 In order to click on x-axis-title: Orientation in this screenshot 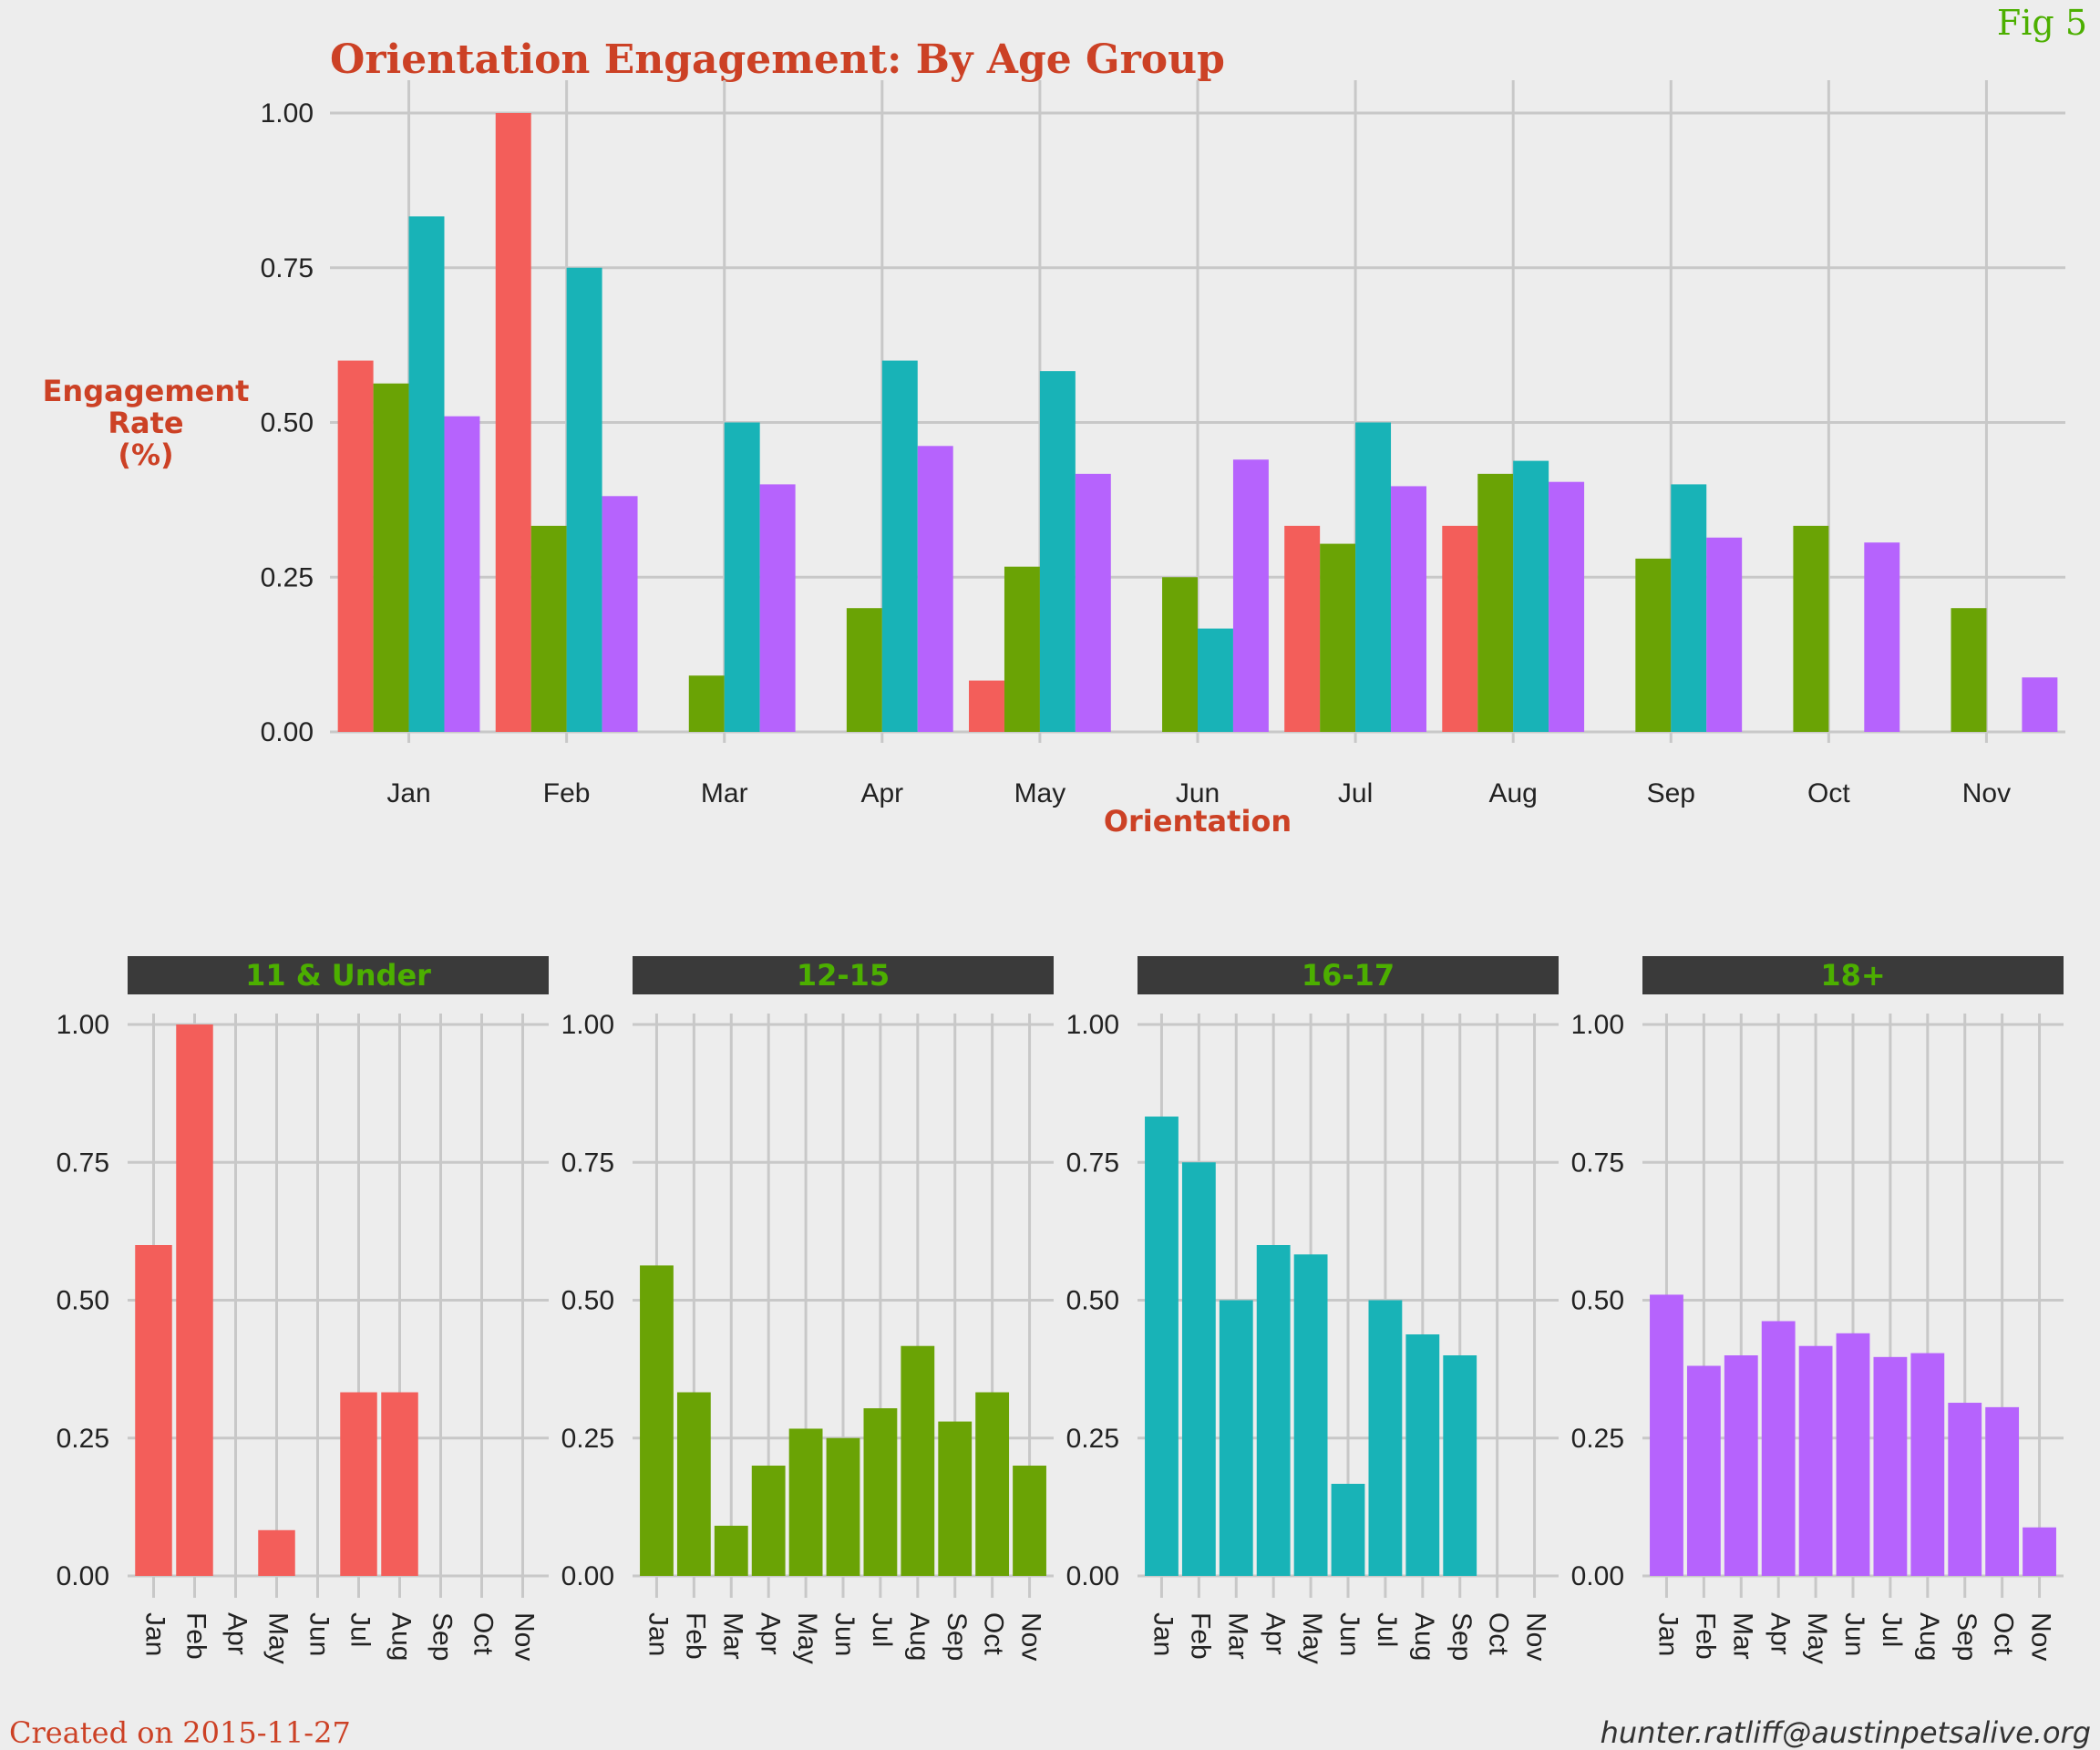, I will do `click(1198, 822)`.